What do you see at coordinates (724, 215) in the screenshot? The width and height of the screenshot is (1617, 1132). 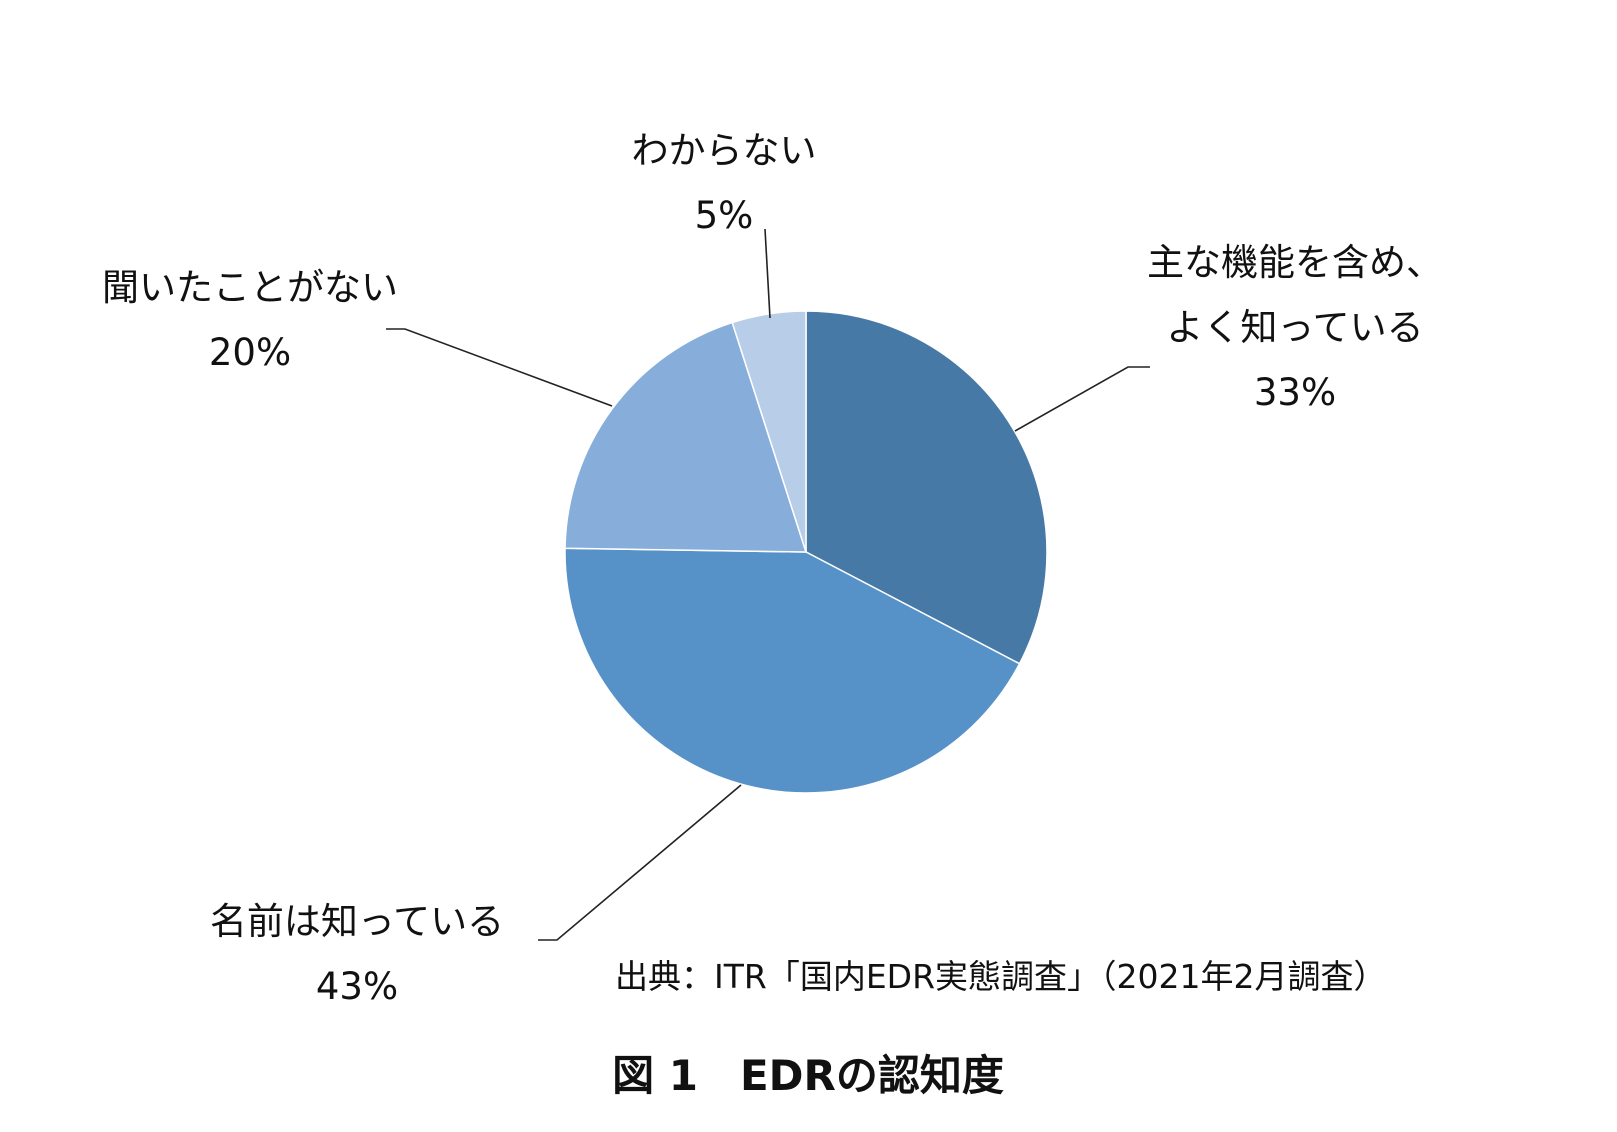 I see `slice-value-label-3: 5%` at bounding box center [724, 215].